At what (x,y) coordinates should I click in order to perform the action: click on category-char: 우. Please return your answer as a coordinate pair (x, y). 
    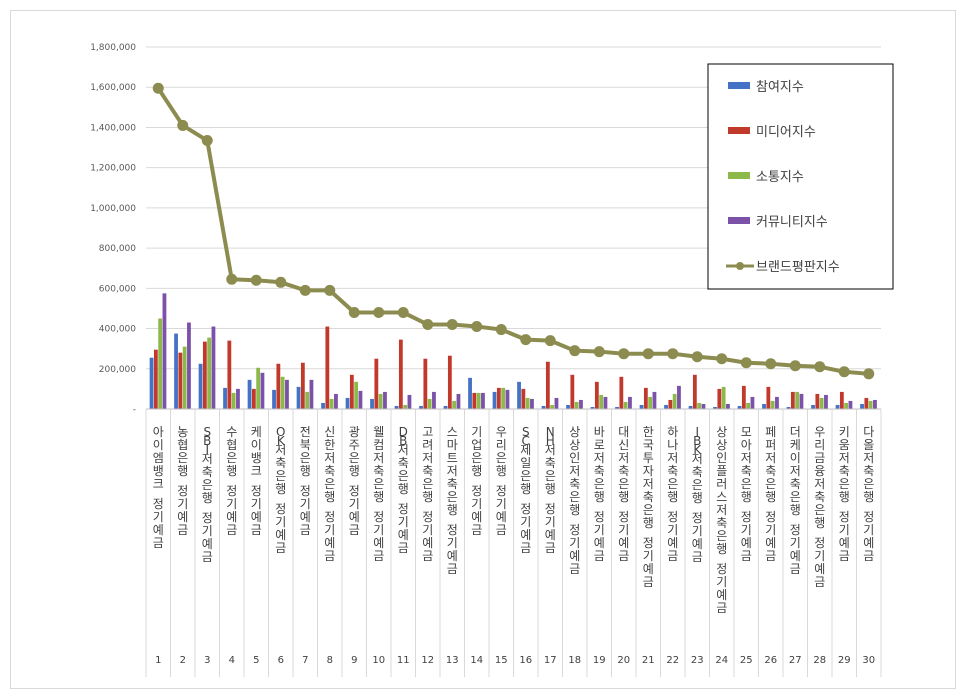
    Looking at the image, I should click on (819, 432).